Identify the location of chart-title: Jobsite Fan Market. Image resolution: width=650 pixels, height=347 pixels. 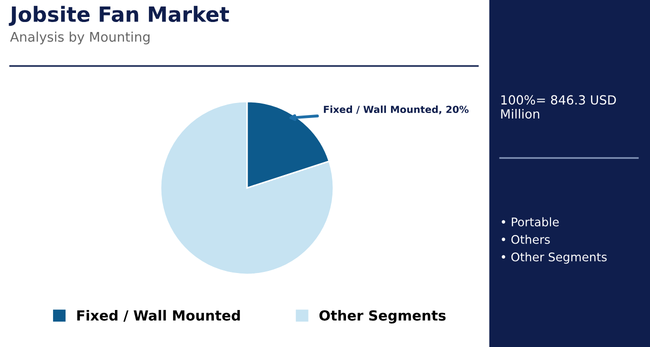
(118, 16).